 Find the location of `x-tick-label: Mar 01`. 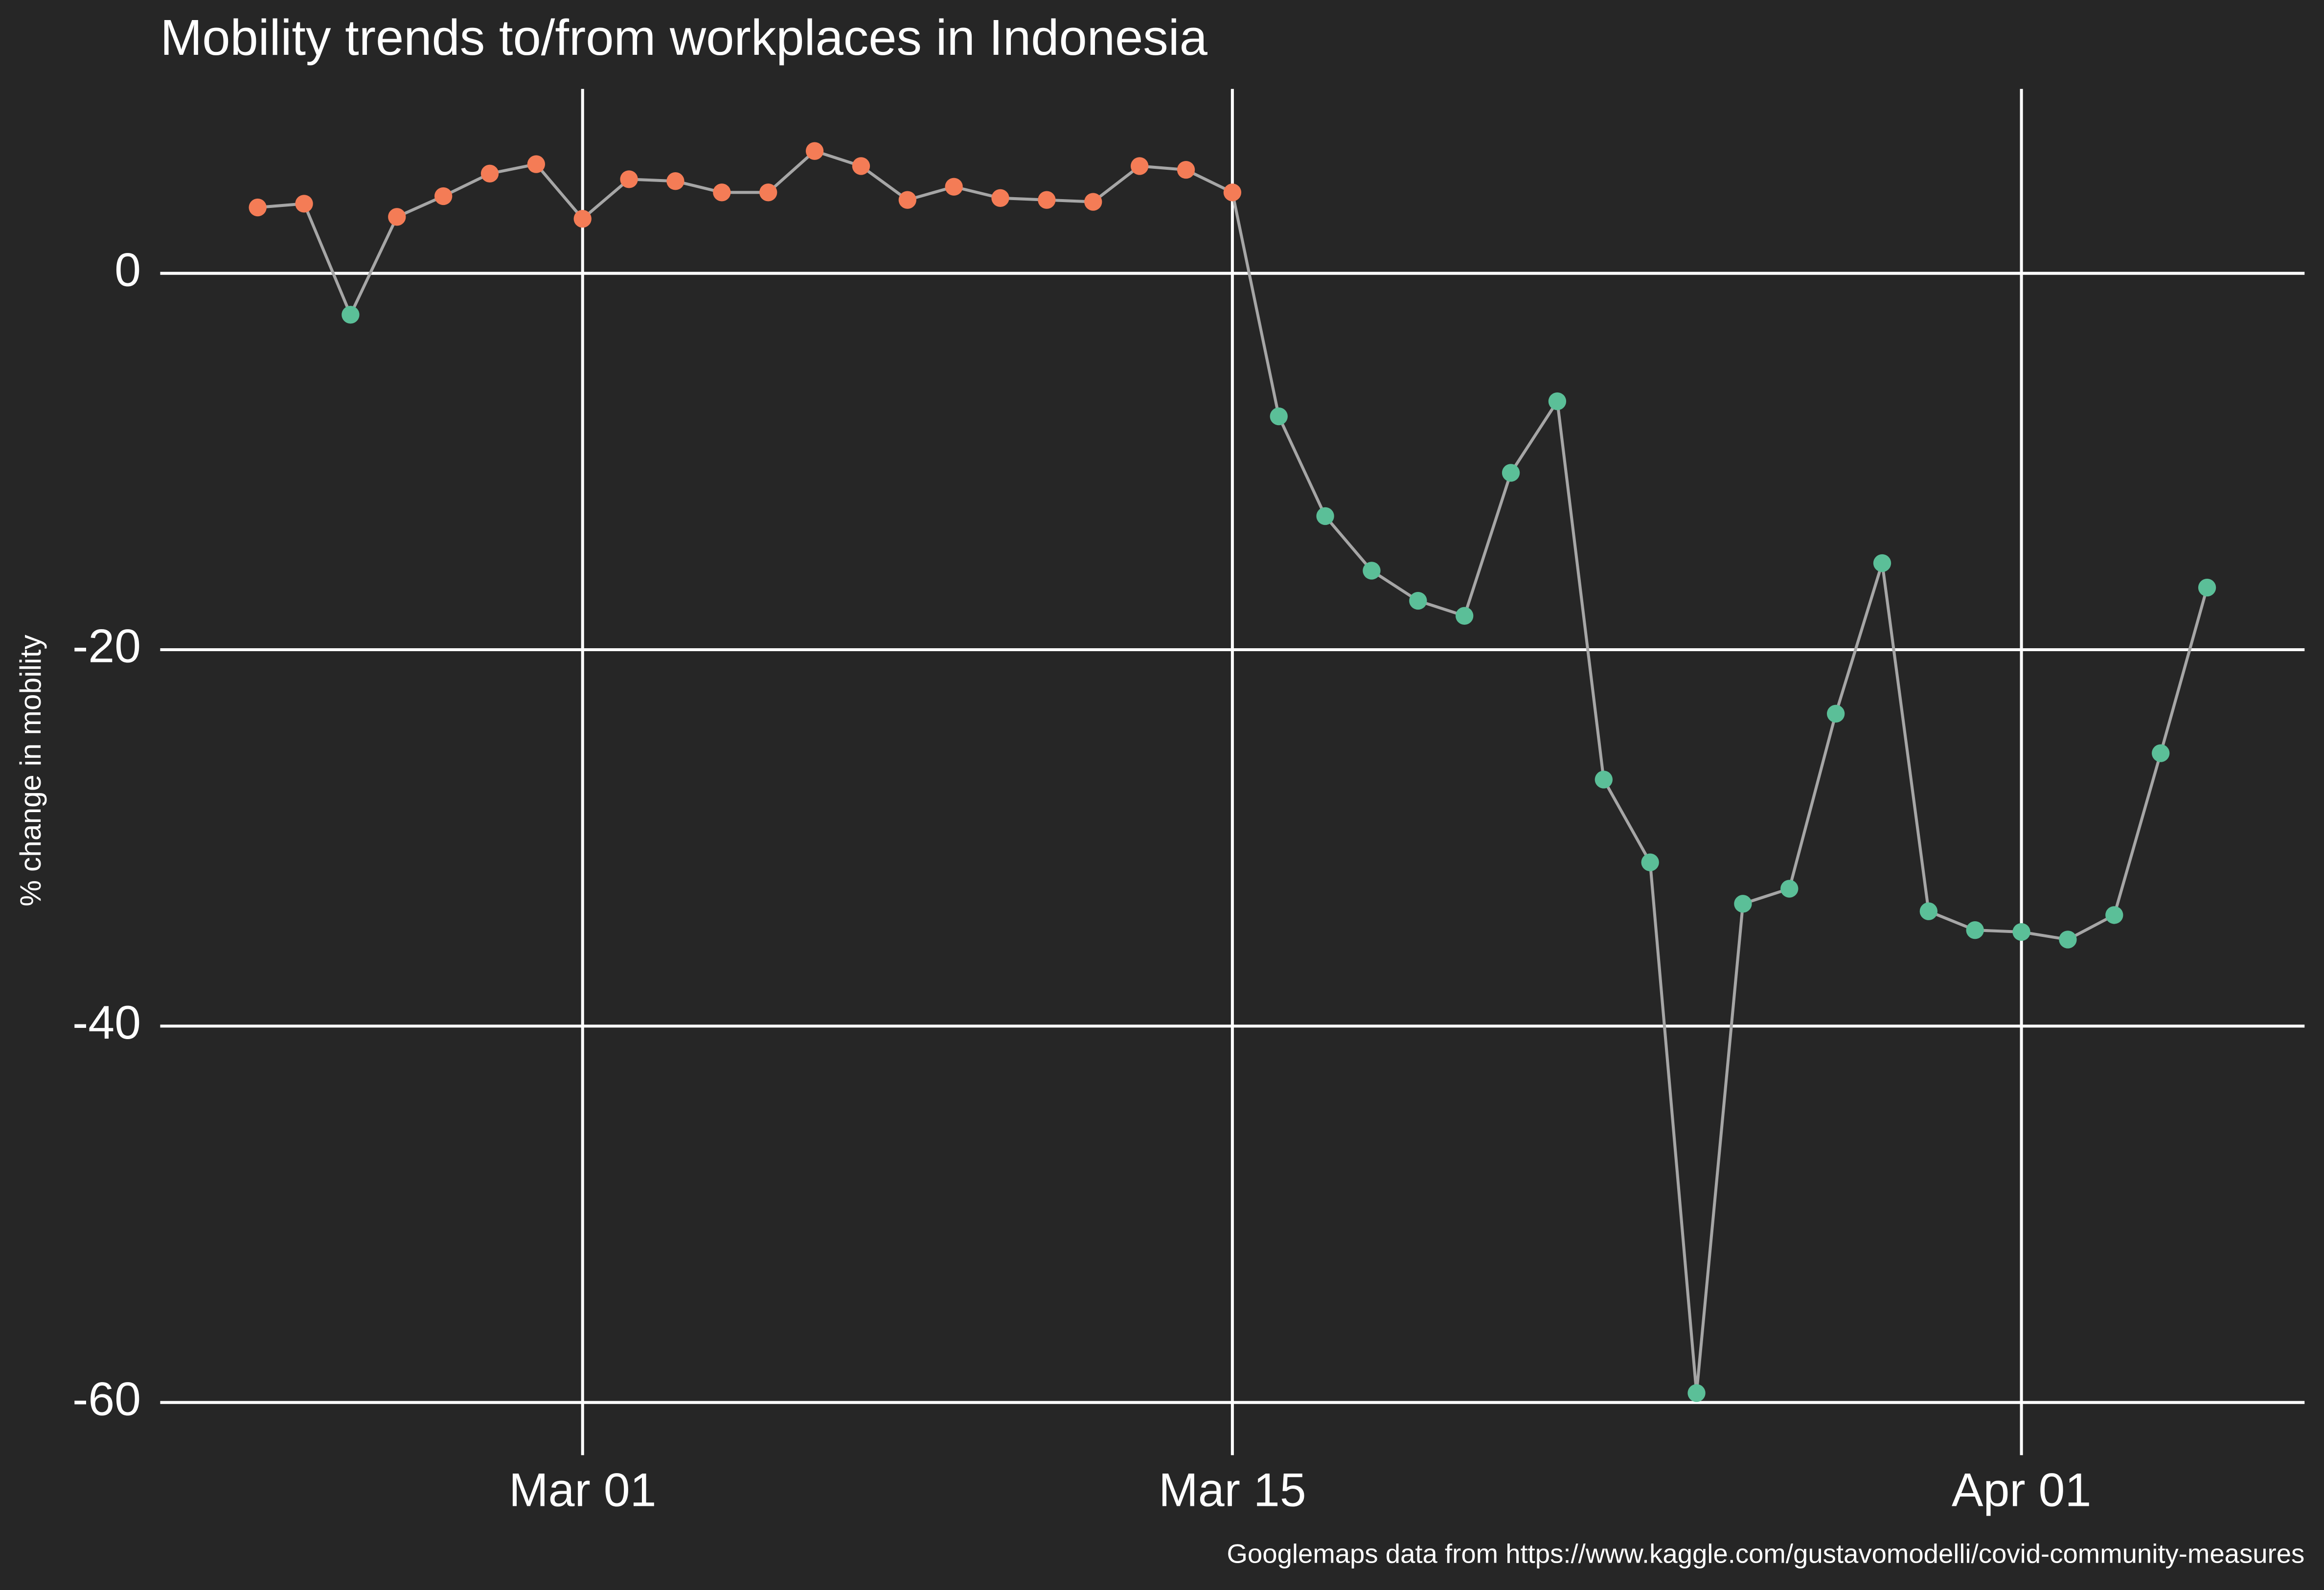

x-tick-label: Mar 01 is located at coordinates (583, 1490).